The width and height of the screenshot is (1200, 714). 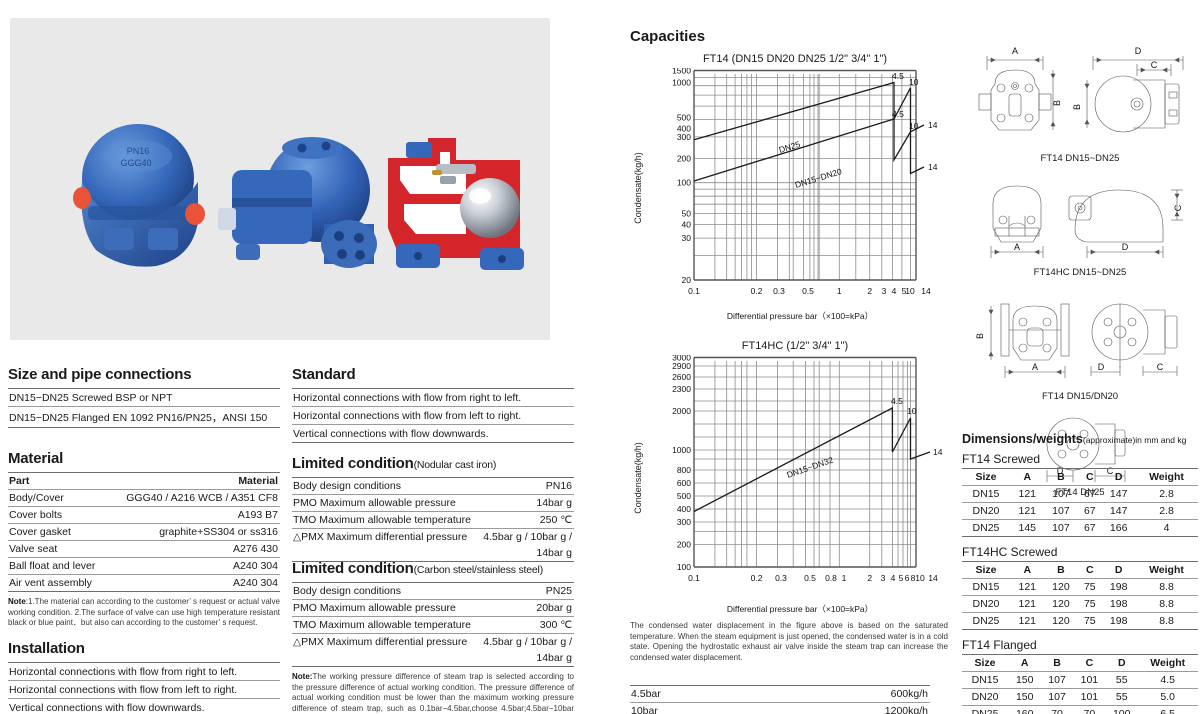 I want to click on svg-text: 300, so click(x=684, y=137).